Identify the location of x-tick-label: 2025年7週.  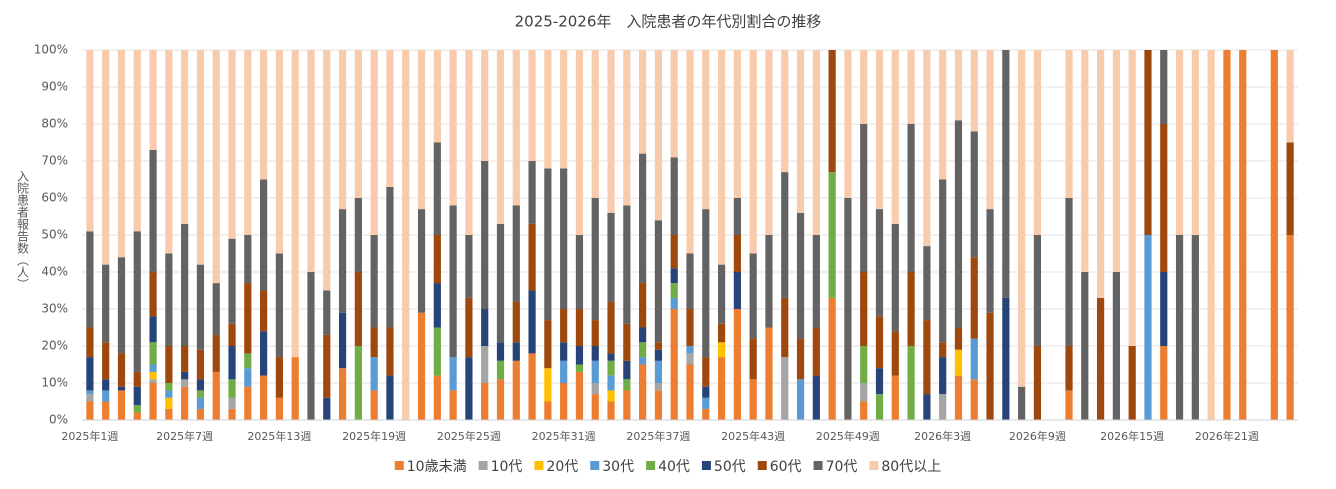
(184, 436).